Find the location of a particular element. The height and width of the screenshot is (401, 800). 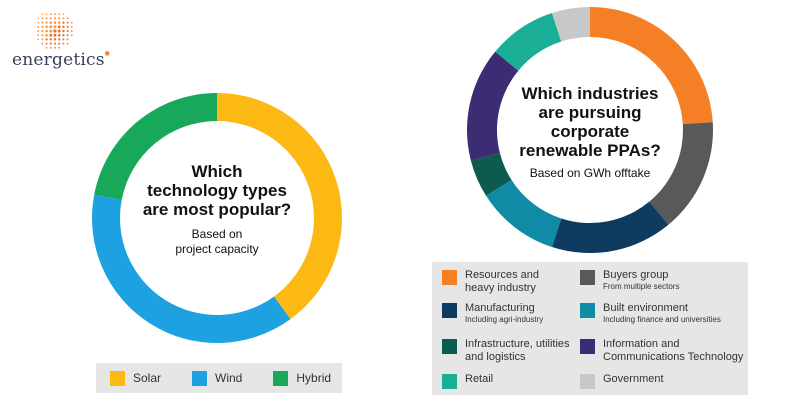

legend-item-government: Government is located at coordinates (622, 381).